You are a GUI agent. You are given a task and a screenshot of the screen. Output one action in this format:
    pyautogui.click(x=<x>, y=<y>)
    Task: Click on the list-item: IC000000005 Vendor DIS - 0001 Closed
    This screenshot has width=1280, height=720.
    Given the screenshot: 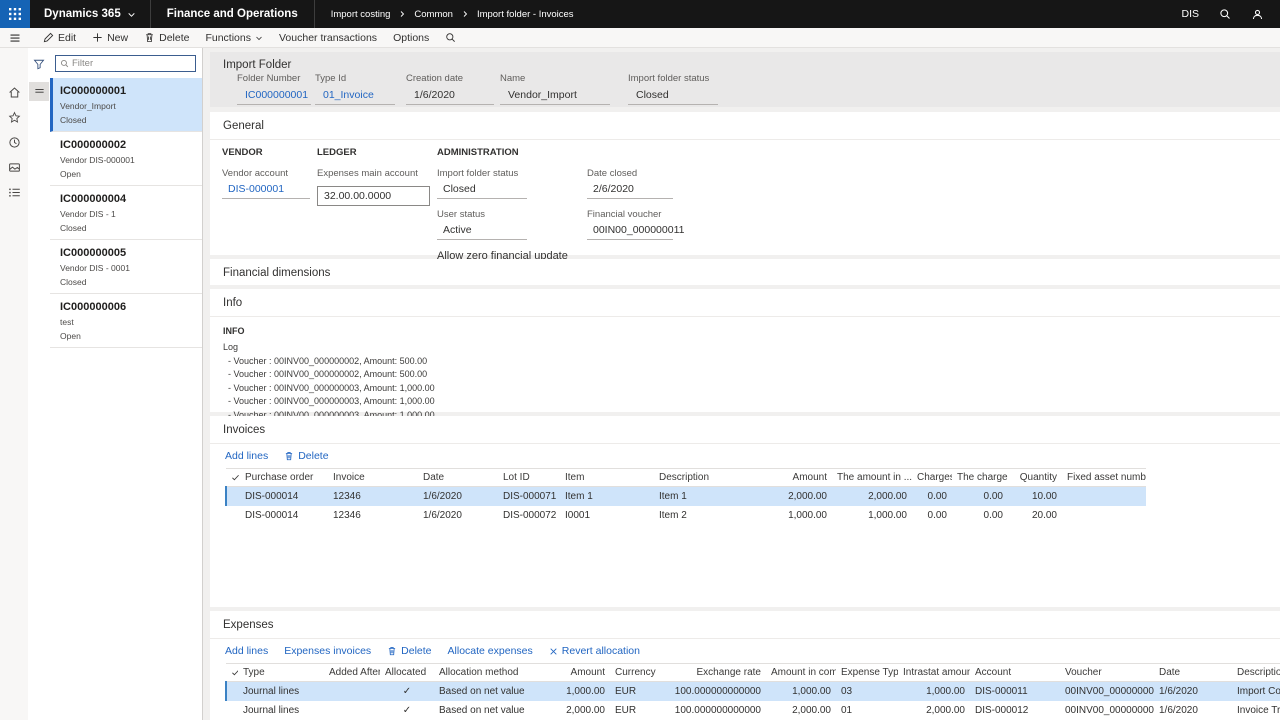 What is the action you would take?
    pyautogui.click(x=126, y=267)
    